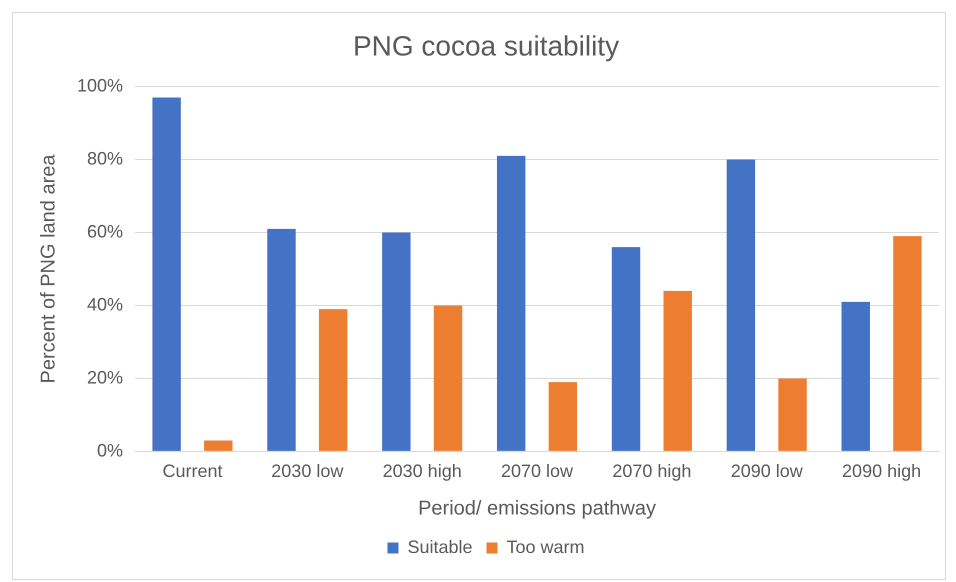 The width and height of the screenshot is (956, 582). Describe the element at coordinates (307, 471) in the screenshot. I see `x-tick-label: 2030 low` at that location.